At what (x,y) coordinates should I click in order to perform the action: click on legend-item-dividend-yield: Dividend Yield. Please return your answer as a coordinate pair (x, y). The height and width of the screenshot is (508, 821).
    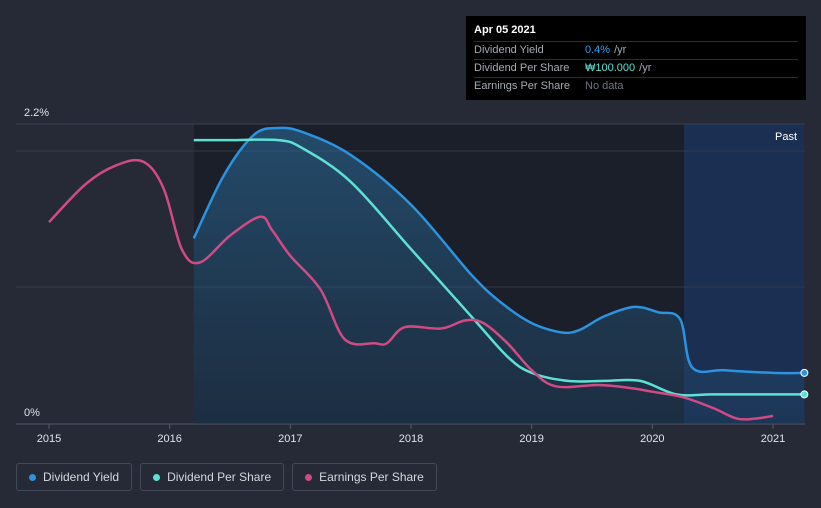
    Looking at the image, I should click on (74, 477).